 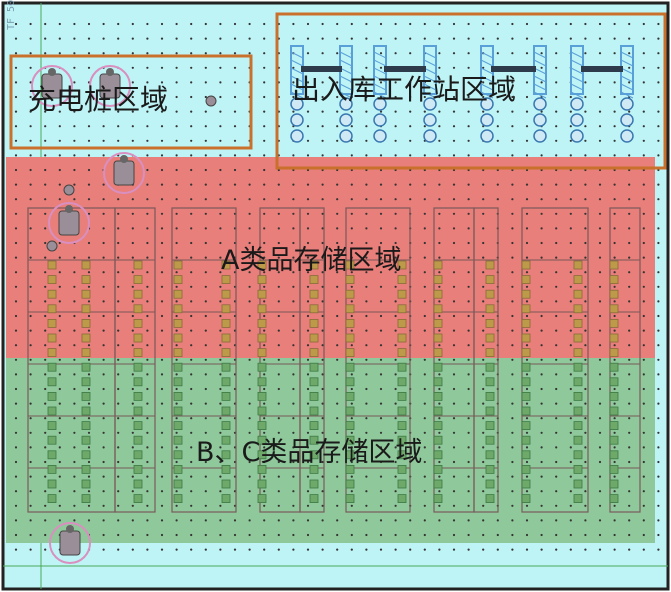 What do you see at coordinates (131, 102) in the screenshot?
I see `charging-zone-border` at bounding box center [131, 102].